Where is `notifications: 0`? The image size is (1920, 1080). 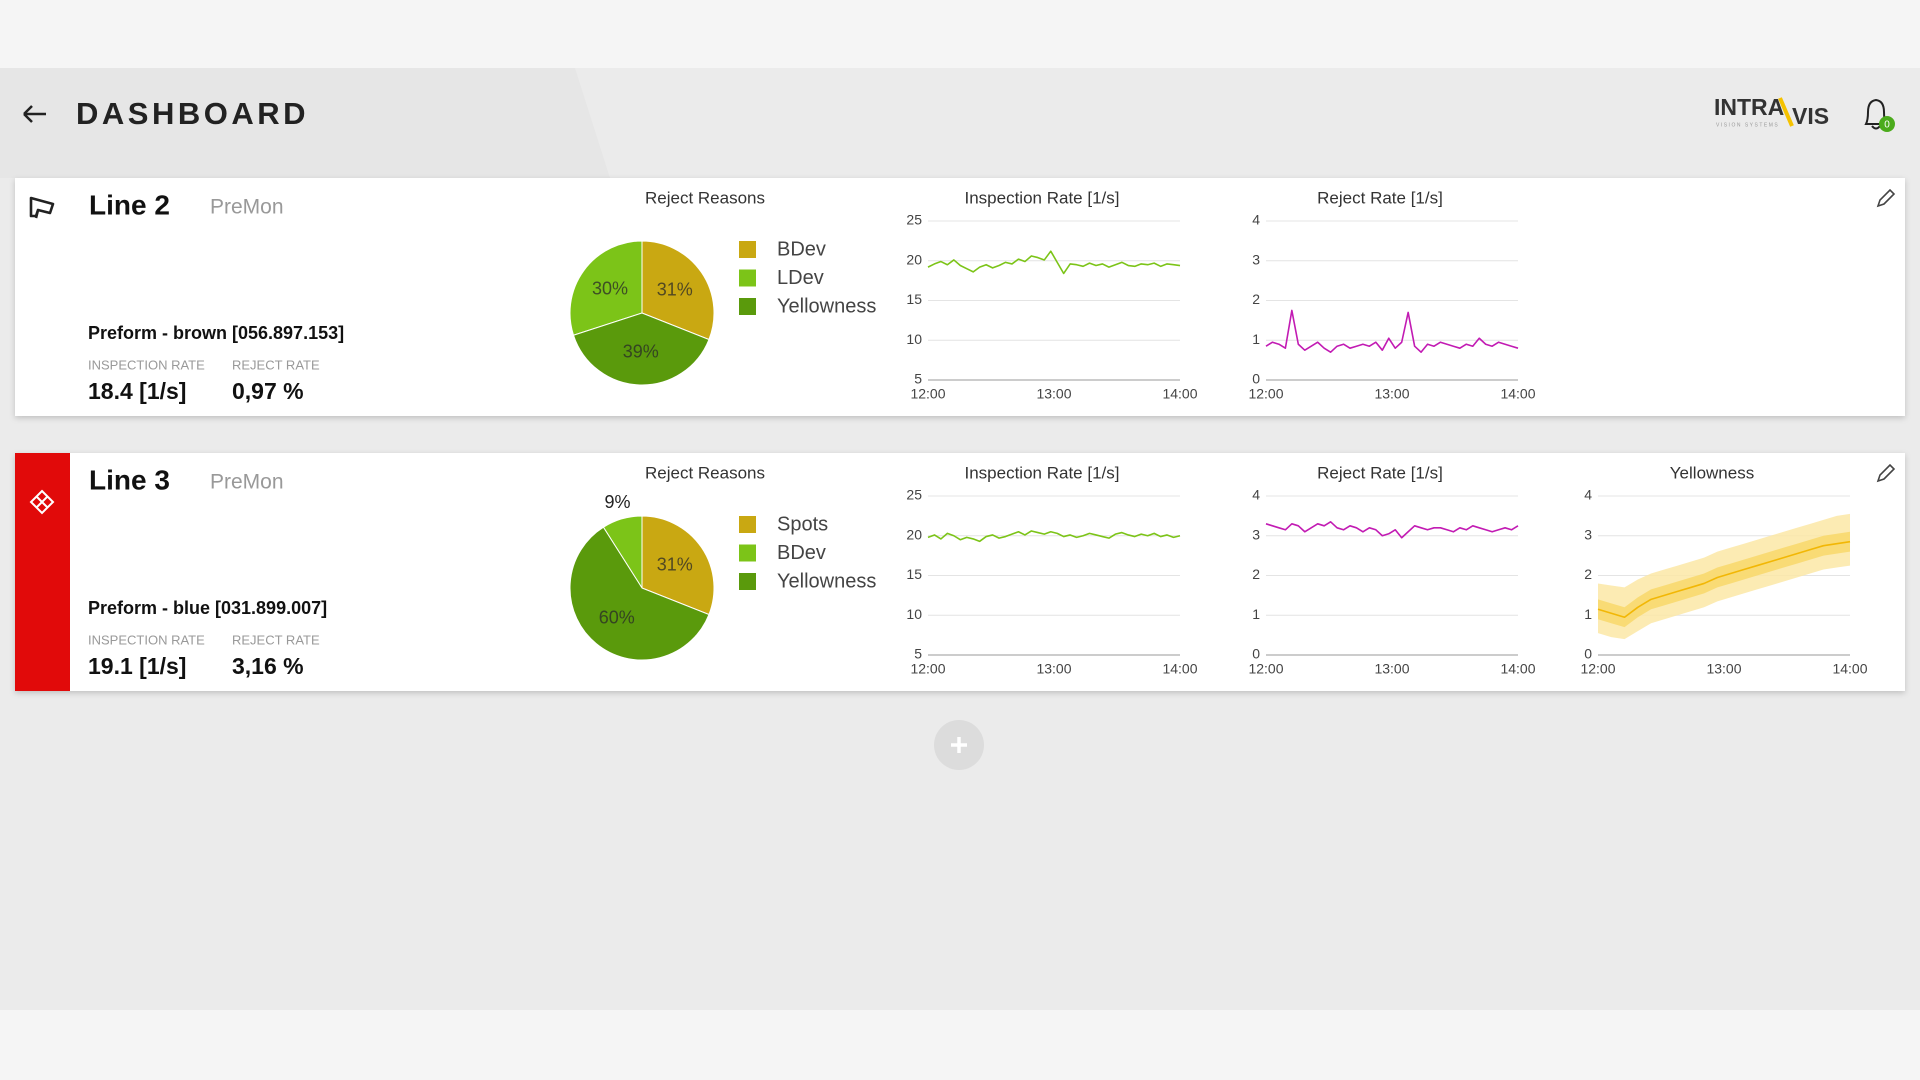 notifications: 0 is located at coordinates (1879, 115).